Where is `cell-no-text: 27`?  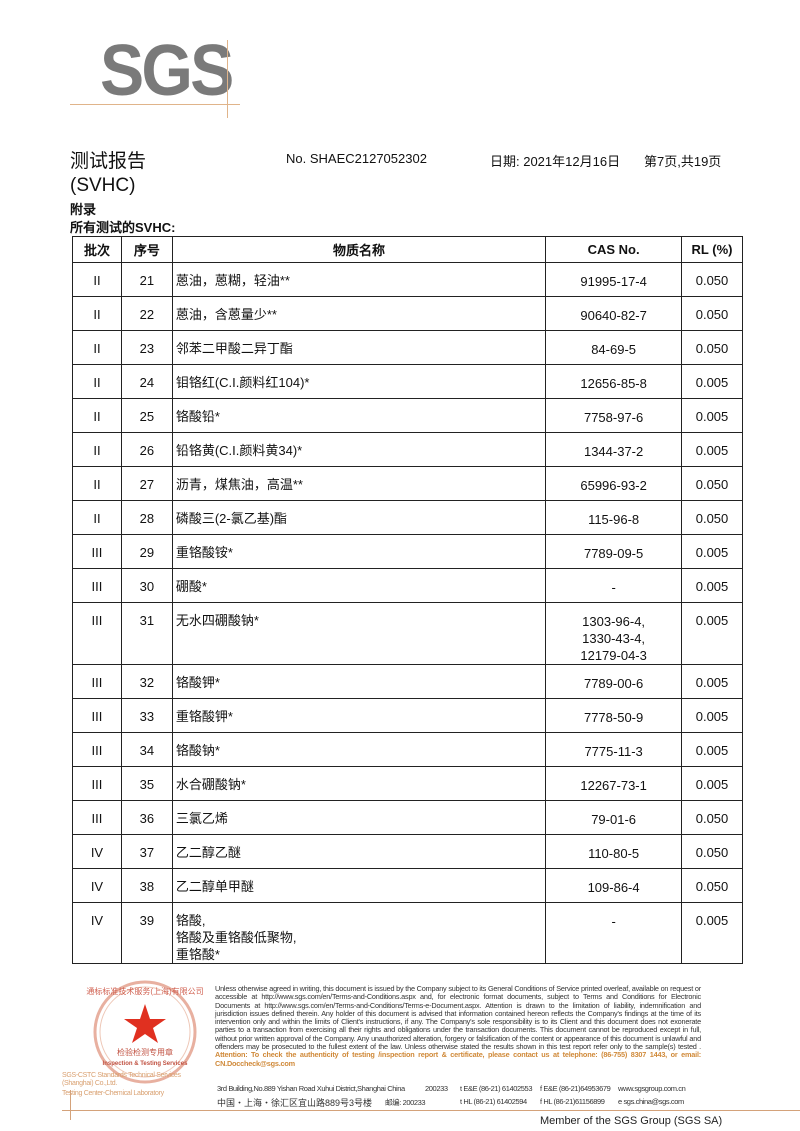
cell-no-text: 27 is located at coordinates (147, 484).